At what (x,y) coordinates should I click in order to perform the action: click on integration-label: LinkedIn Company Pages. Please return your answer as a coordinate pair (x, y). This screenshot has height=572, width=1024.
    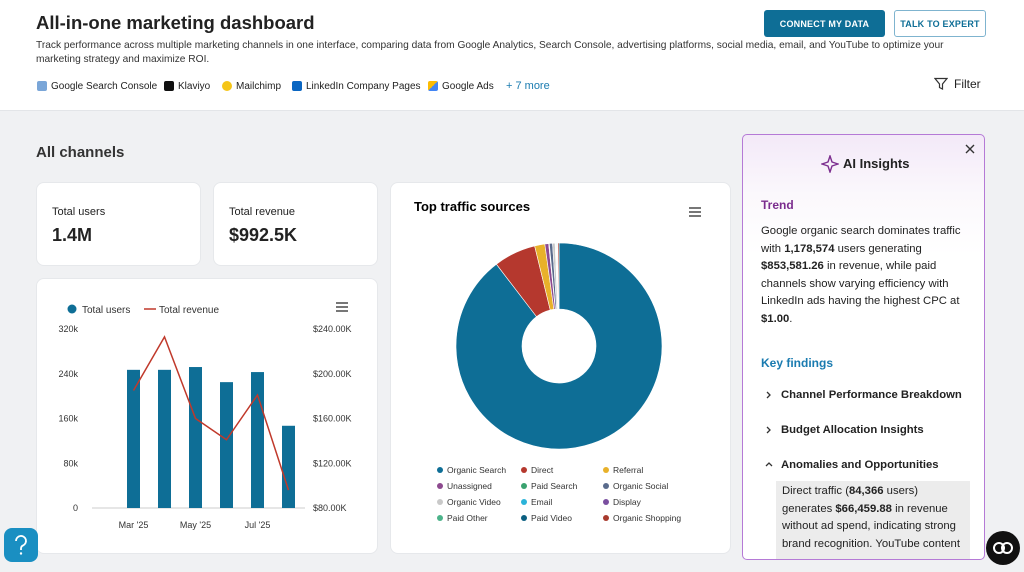
    Looking at the image, I should click on (363, 86).